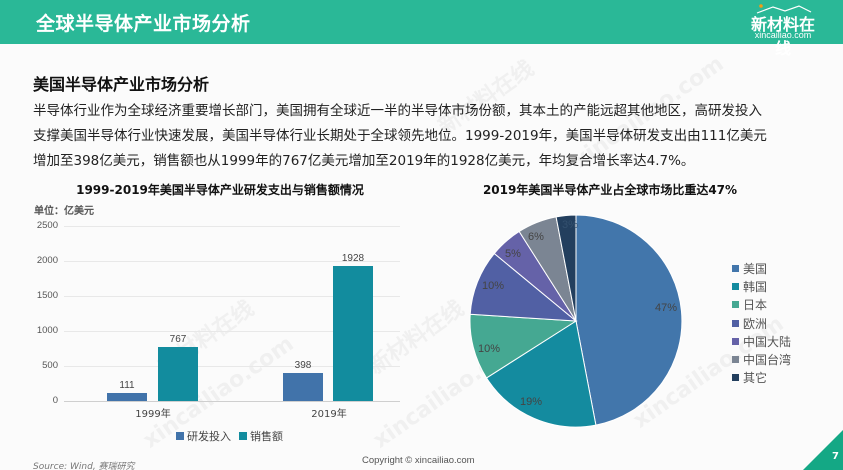 The height and width of the screenshot is (470, 843). What do you see at coordinates (84, 466) in the screenshot?
I see `source-note: Source: Wind, 赛瑞研究` at bounding box center [84, 466].